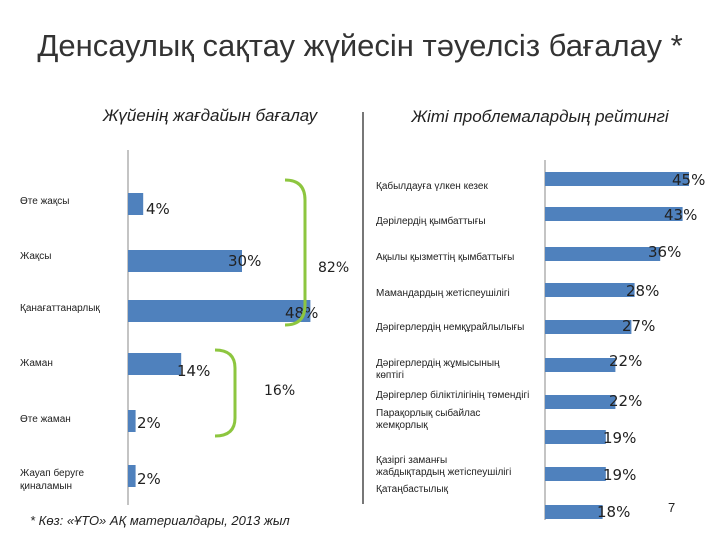 This screenshot has height=540, width=720. I want to click on right-value-label-8: 19%, so click(619, 475).